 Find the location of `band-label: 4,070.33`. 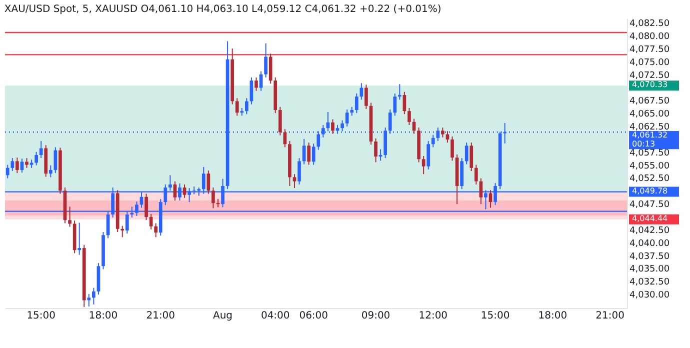

band-label: 4,070.33 is located at coordinates (650, 85).